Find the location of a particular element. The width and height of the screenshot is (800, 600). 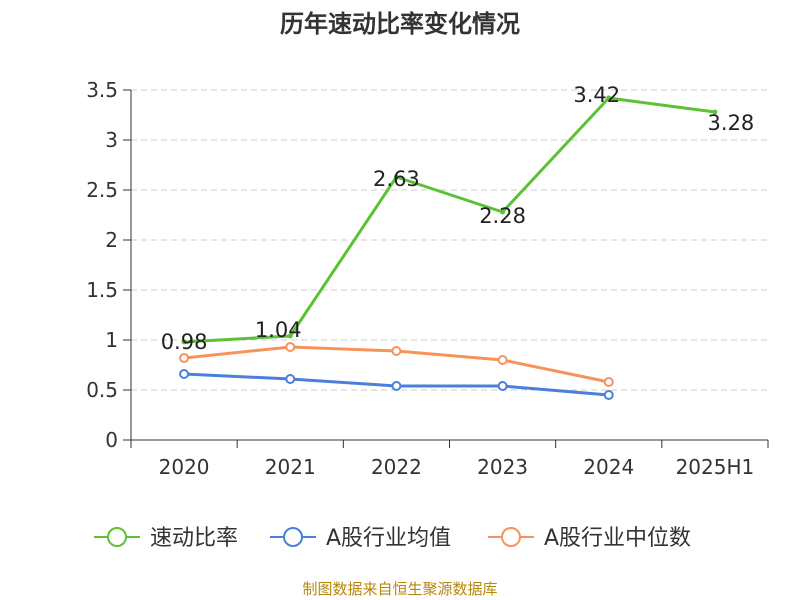

y-tick-label: 3.5 is located at coordinates (102, 90).